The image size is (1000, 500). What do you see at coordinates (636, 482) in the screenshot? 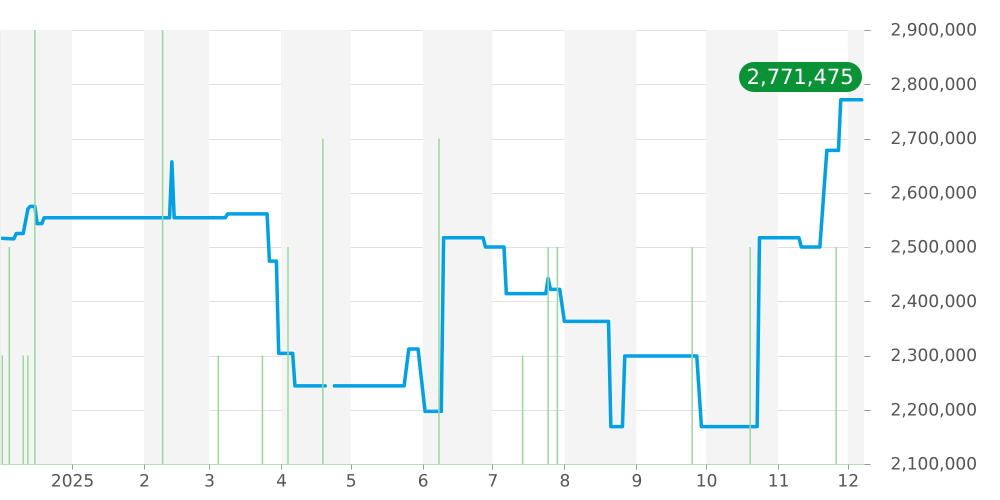
I see `x-tick-label: 9` at bounding box center [636, 482].